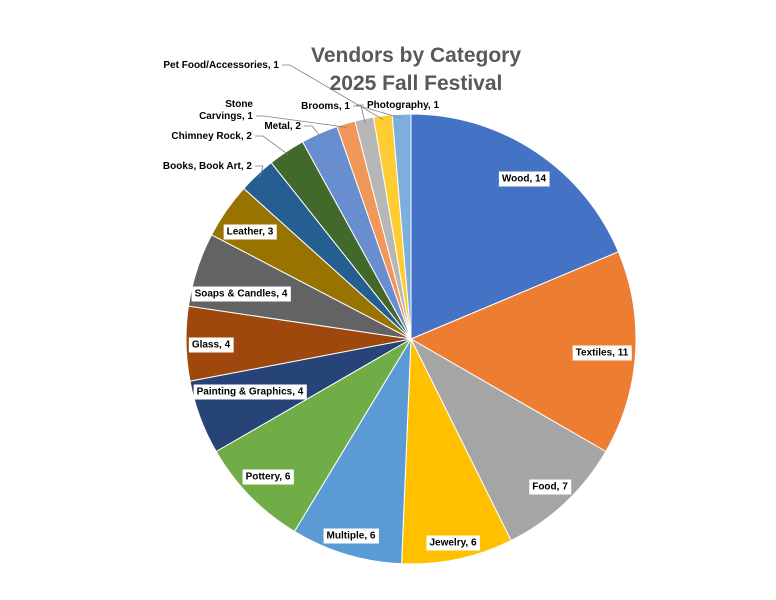 Image resolution: width=776 pixels, height=600 pixels. What do you see at coordinates (302, 121) in the screenshot?
I see `leader-line-stone-carvings` at bounding box center [302, 121].